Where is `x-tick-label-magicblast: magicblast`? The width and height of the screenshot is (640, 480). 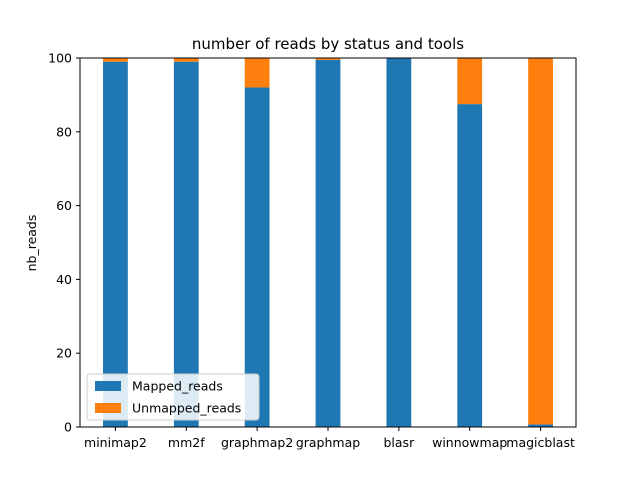 x-tick-label-magicblast: magicblast is located at coordinates (540, 442).